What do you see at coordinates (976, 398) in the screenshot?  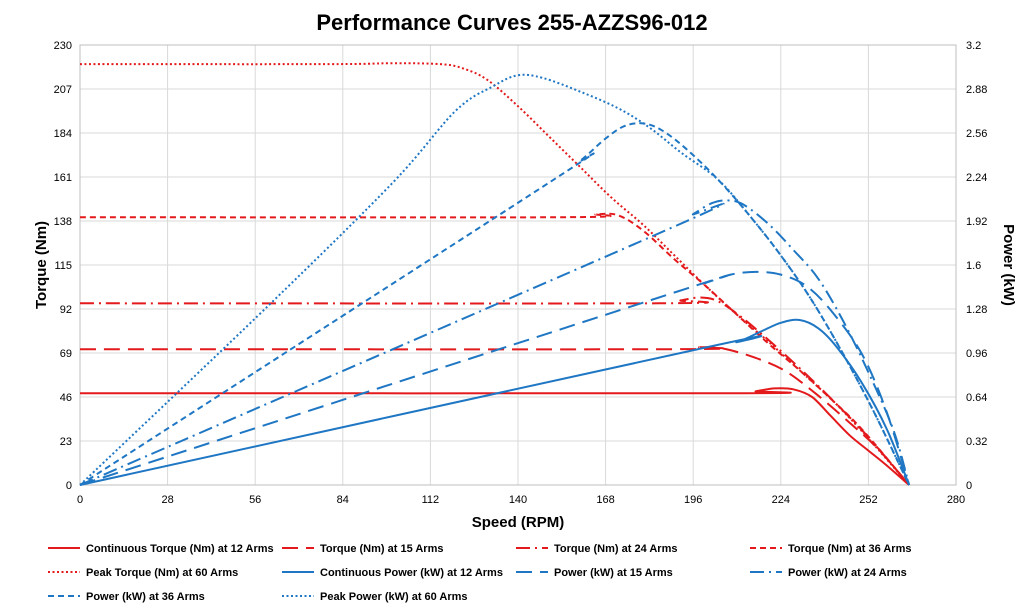 I see `y2-tick-label: 0.64` at bounding box center [976, 398].